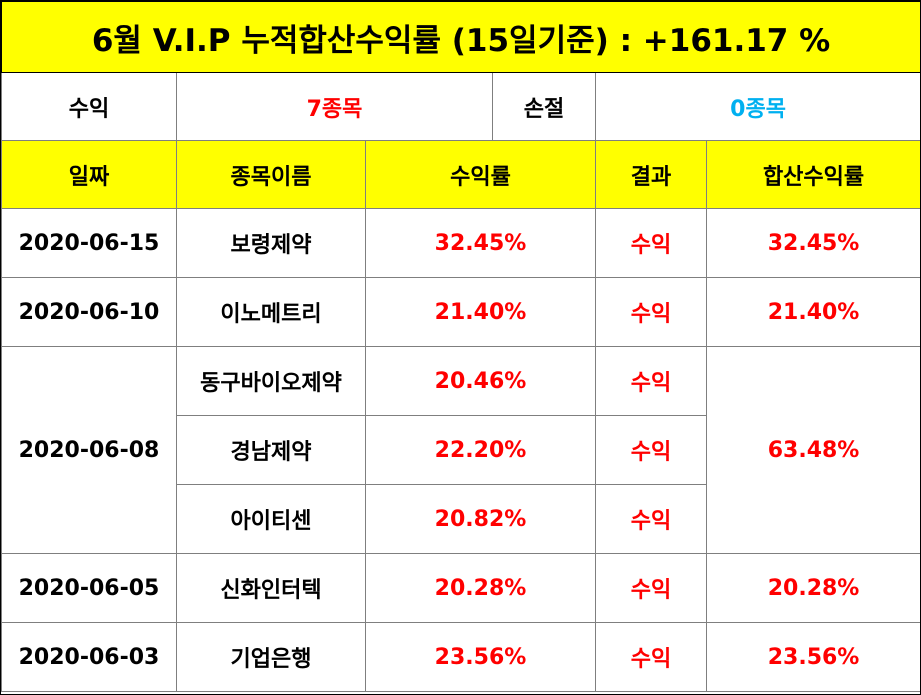 This screenshot has height=695, width=921. I want to click on row-date: 2020-06-03, so click(89, 657).